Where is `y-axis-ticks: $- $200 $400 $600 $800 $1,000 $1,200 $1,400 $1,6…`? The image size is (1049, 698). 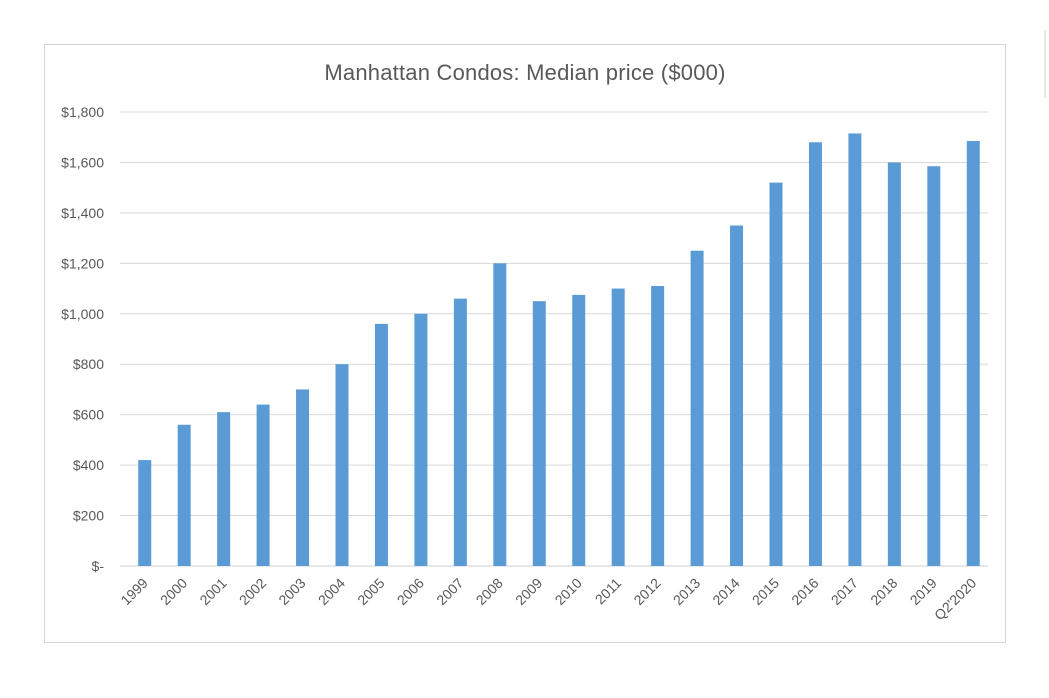
y-axis-ticks: $- $200 $400 $600 $800 $1,000 $1,200 $1,400 $1,6… is located at coordinates (82, 339).